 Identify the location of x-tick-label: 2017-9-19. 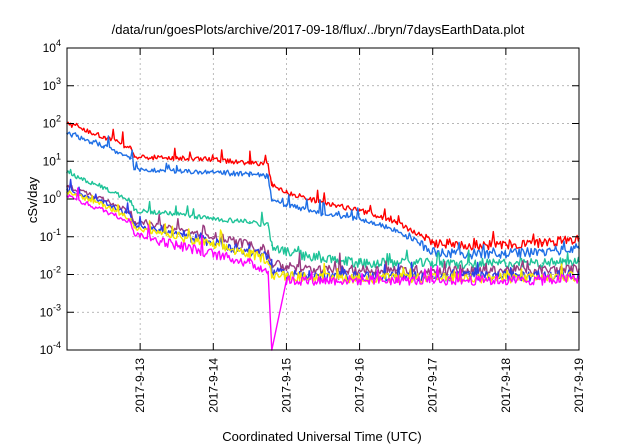
(579, 385).